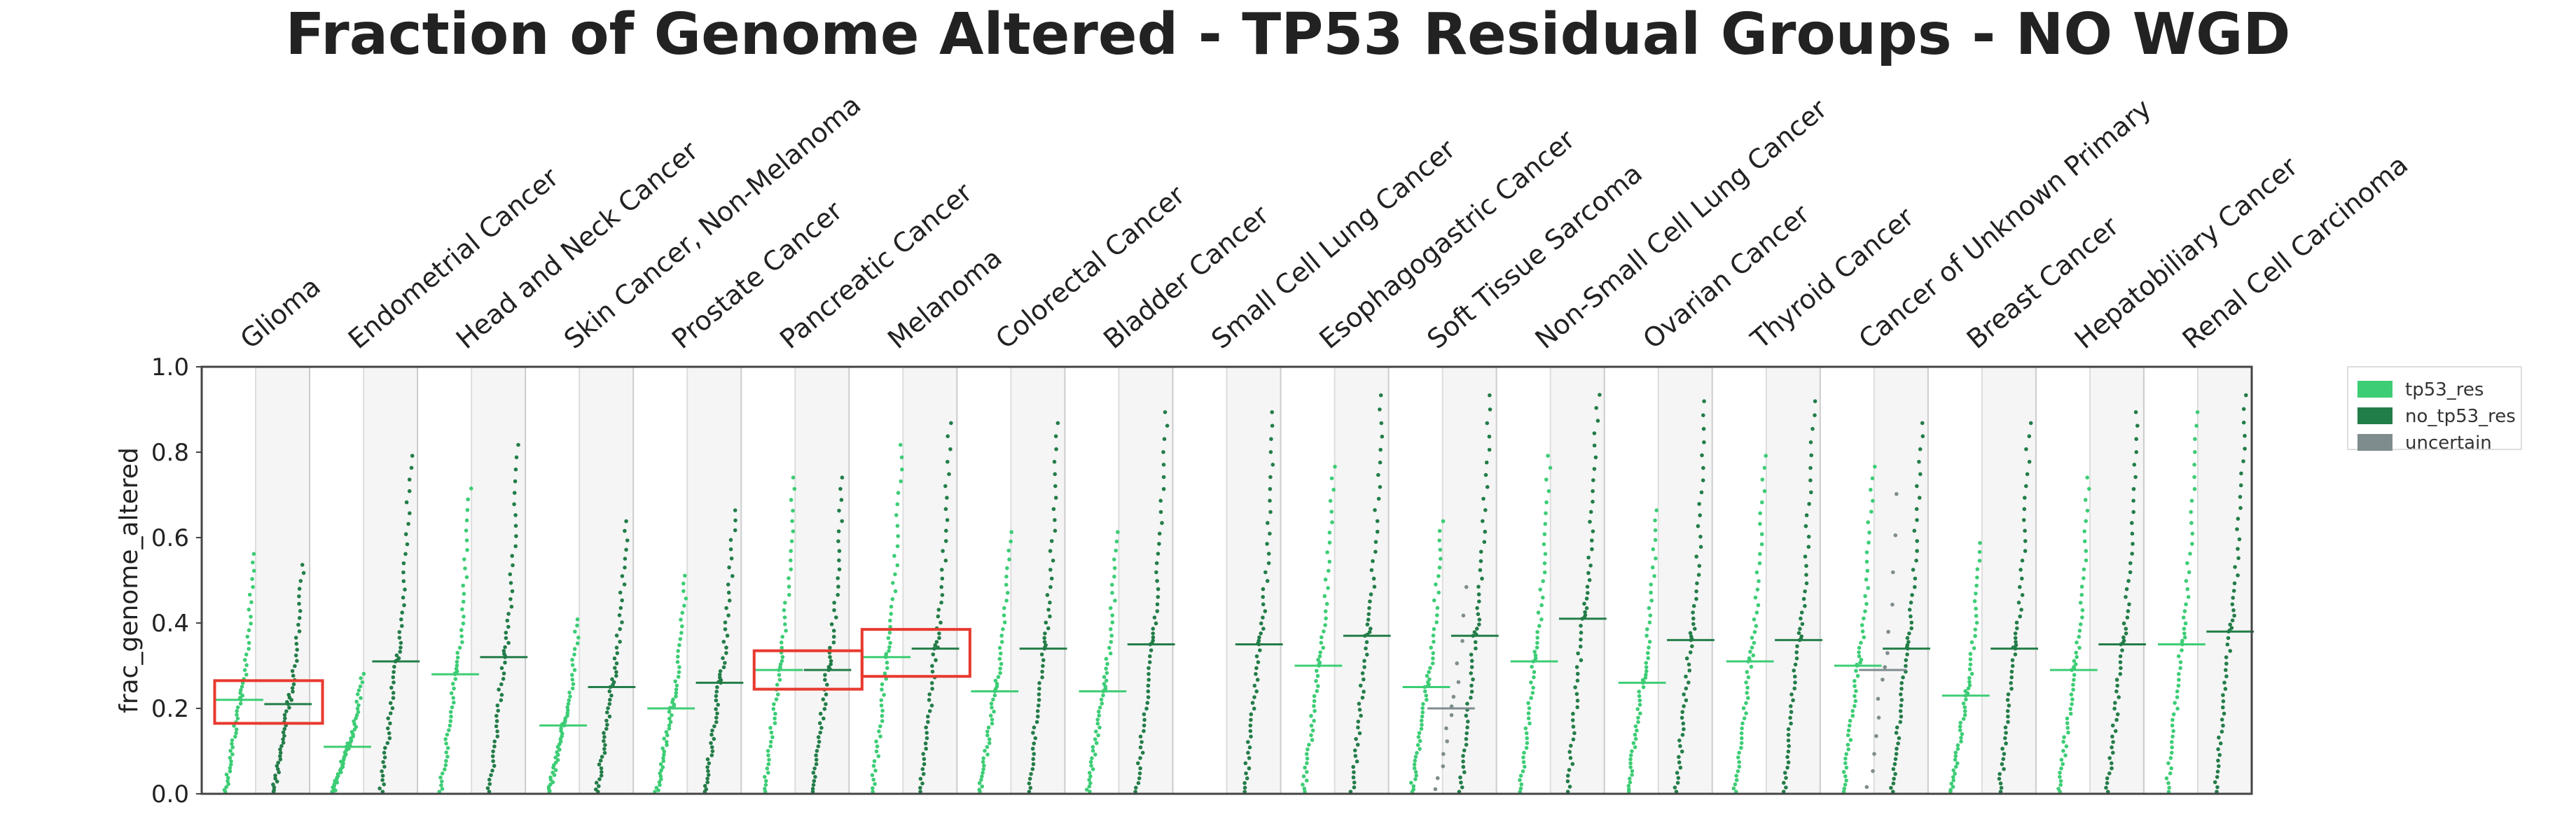 The width and height of the screenshot is (2576, 840). I want to click on category-band, so click(1874, 580).